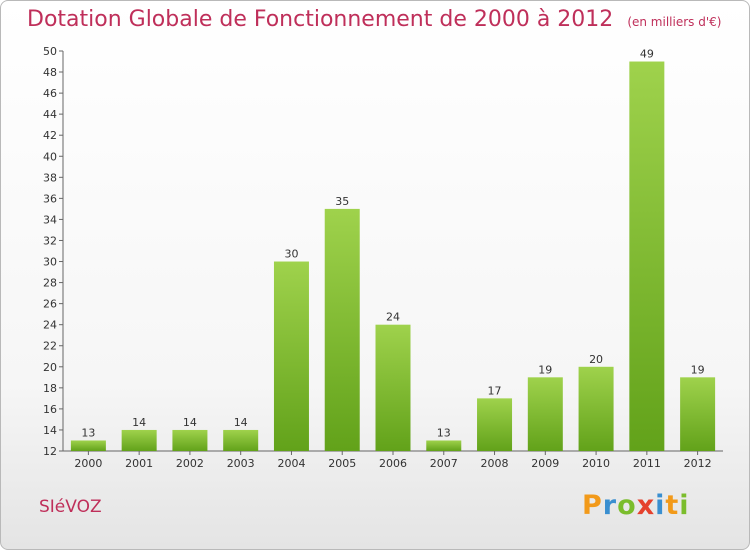 This screenshot has width=750, height=550. Describe the element at coordinates (50, 409) in the screenshot. I see `y-tick-label: 16` at that location.